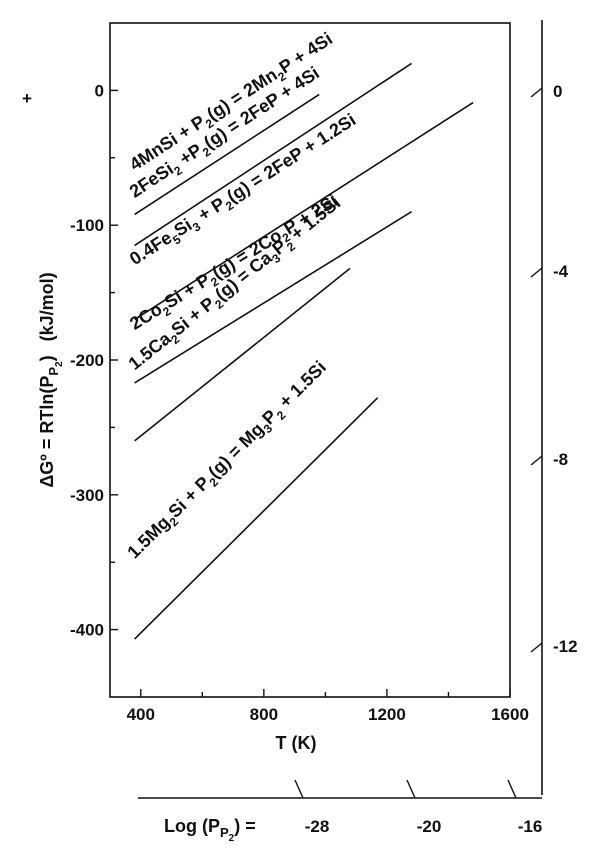  I want to click on y-axis-title: ΔGº = RTln(PP2) (kJ/mol), so click(51, 379).